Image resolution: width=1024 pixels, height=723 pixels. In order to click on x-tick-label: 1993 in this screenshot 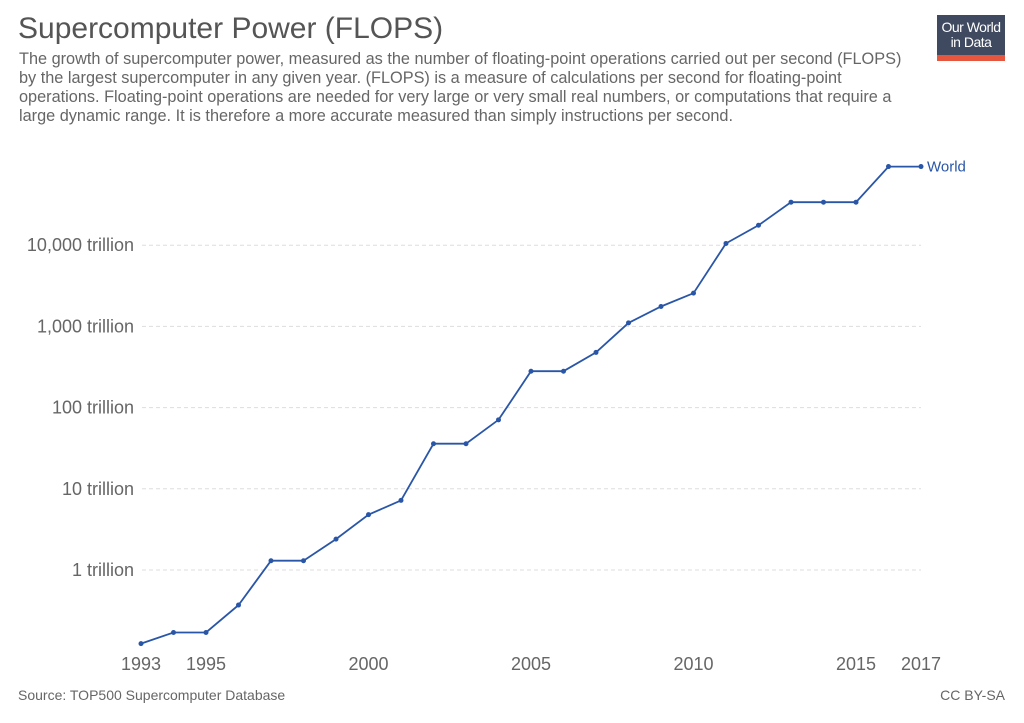, I will do `click(141, 664)`.